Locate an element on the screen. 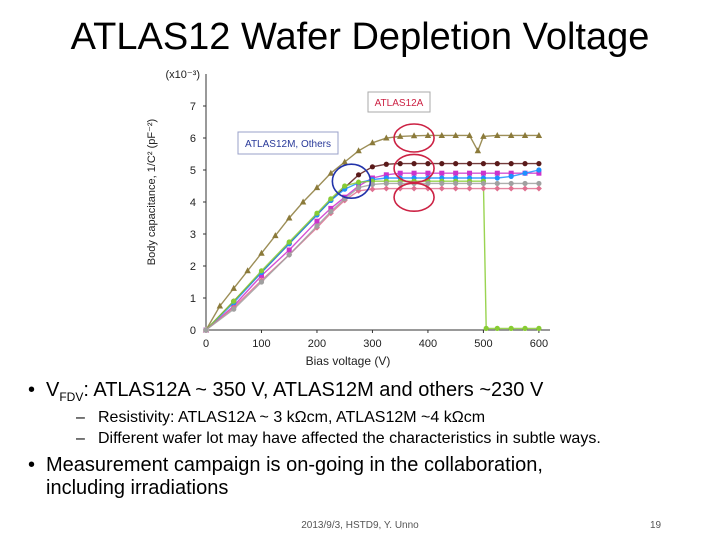  x-tick-label: 600 is located at coordinates (539, 344).